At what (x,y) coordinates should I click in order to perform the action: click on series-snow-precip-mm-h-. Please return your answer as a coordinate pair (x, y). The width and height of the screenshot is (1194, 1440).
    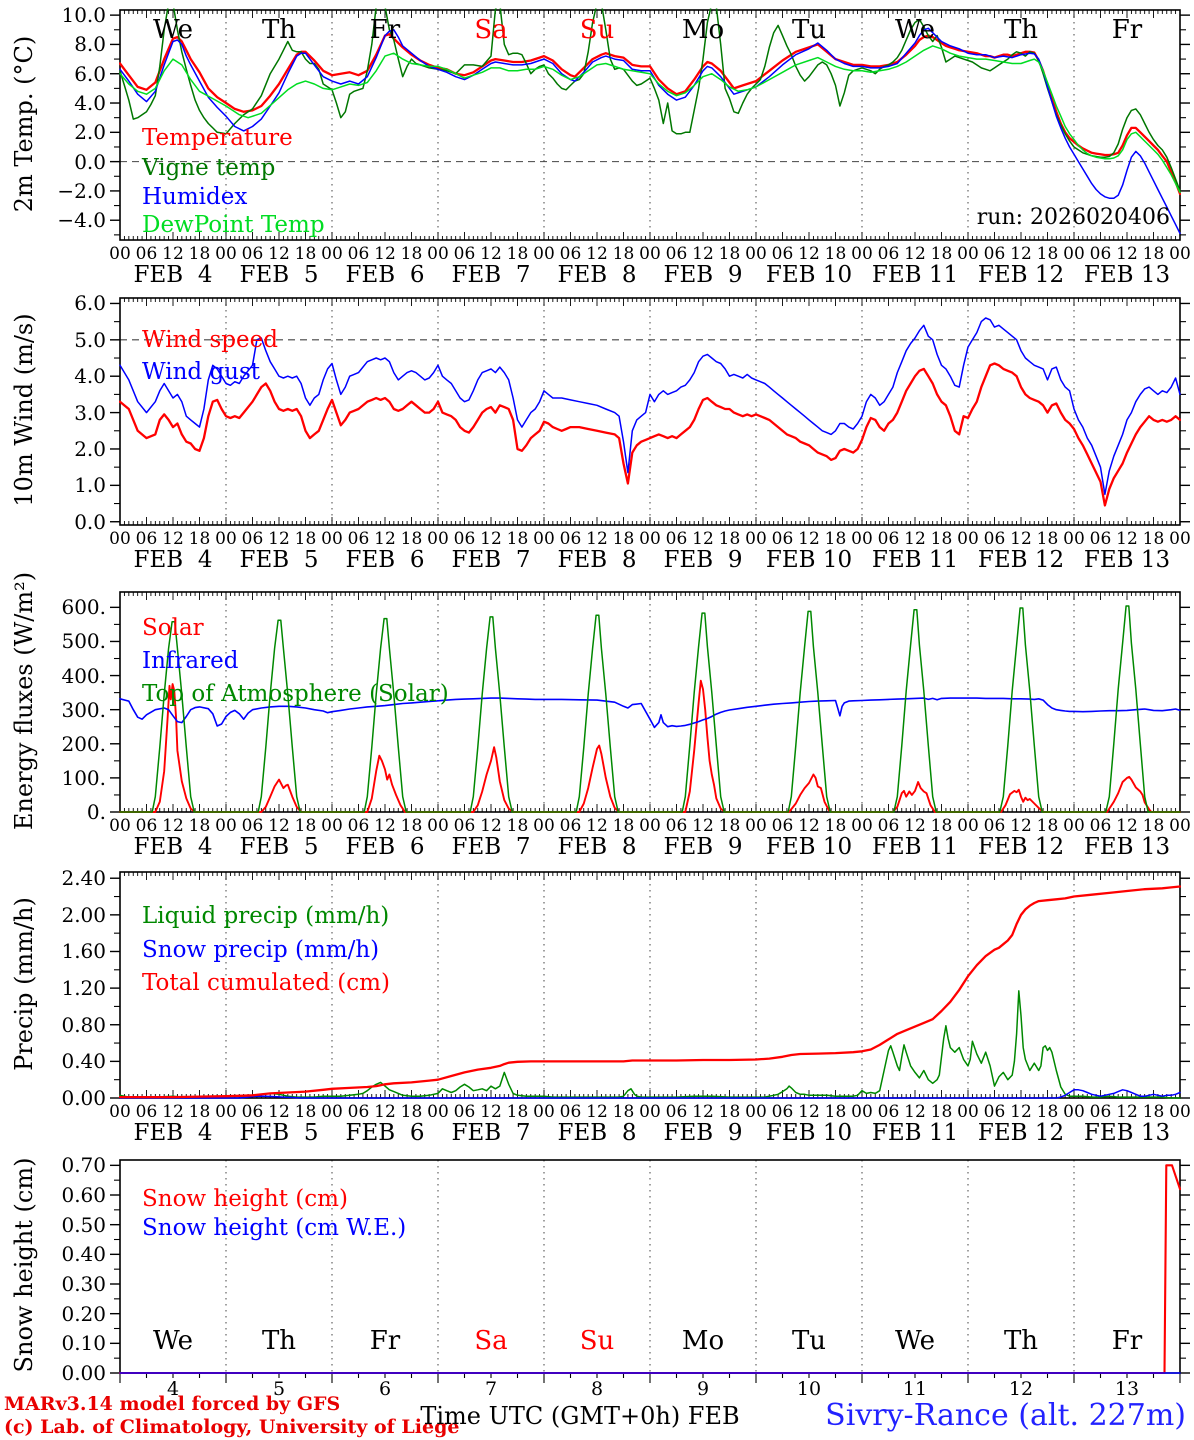
    Looking at the image, I should click on (650, 1094).